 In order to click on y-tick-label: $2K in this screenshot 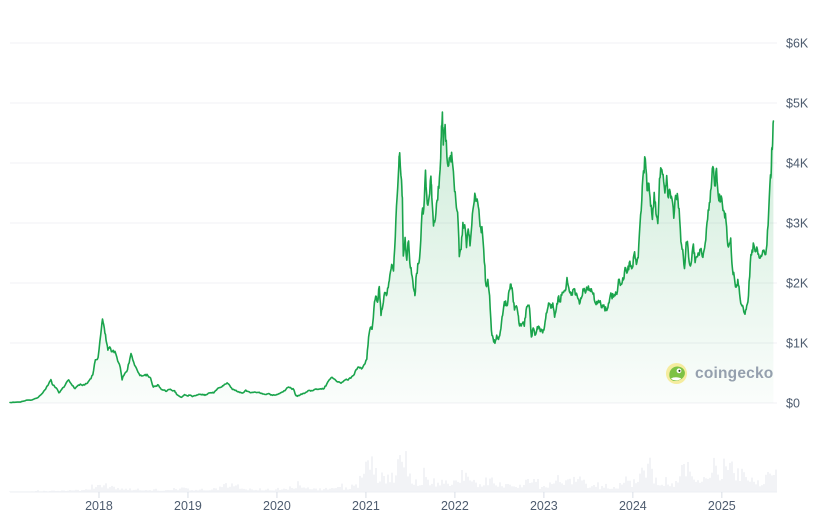, I will do `click(797, 284)`.